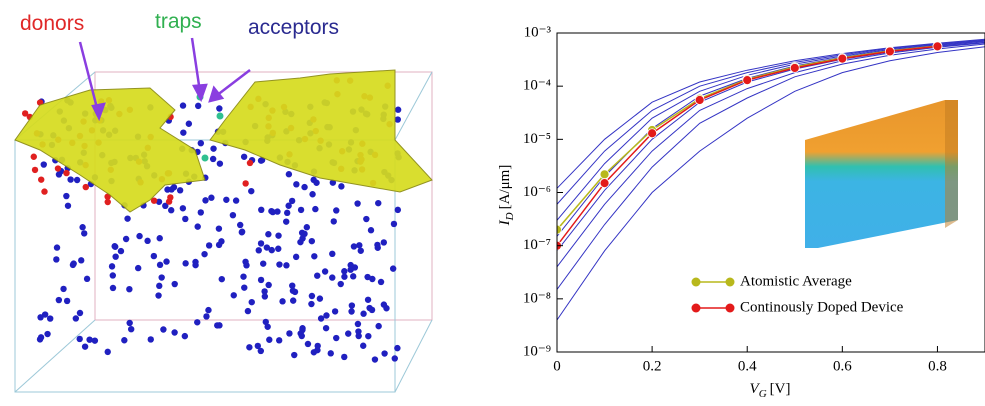  I want to click on surface-right, so click(321, 131).